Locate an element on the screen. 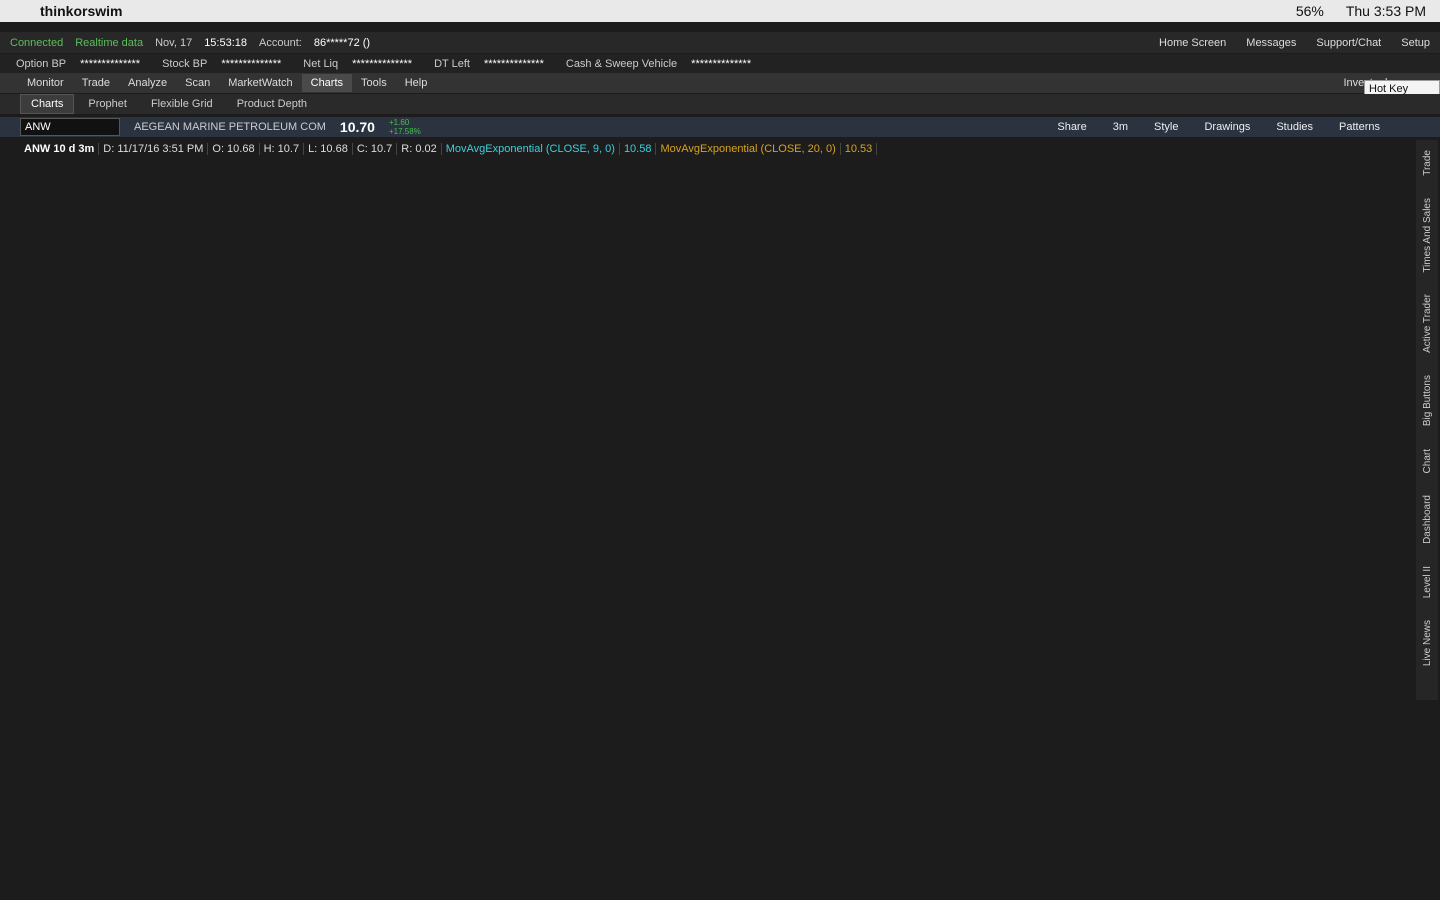  price-axis is located at coordinates (1382, 500).